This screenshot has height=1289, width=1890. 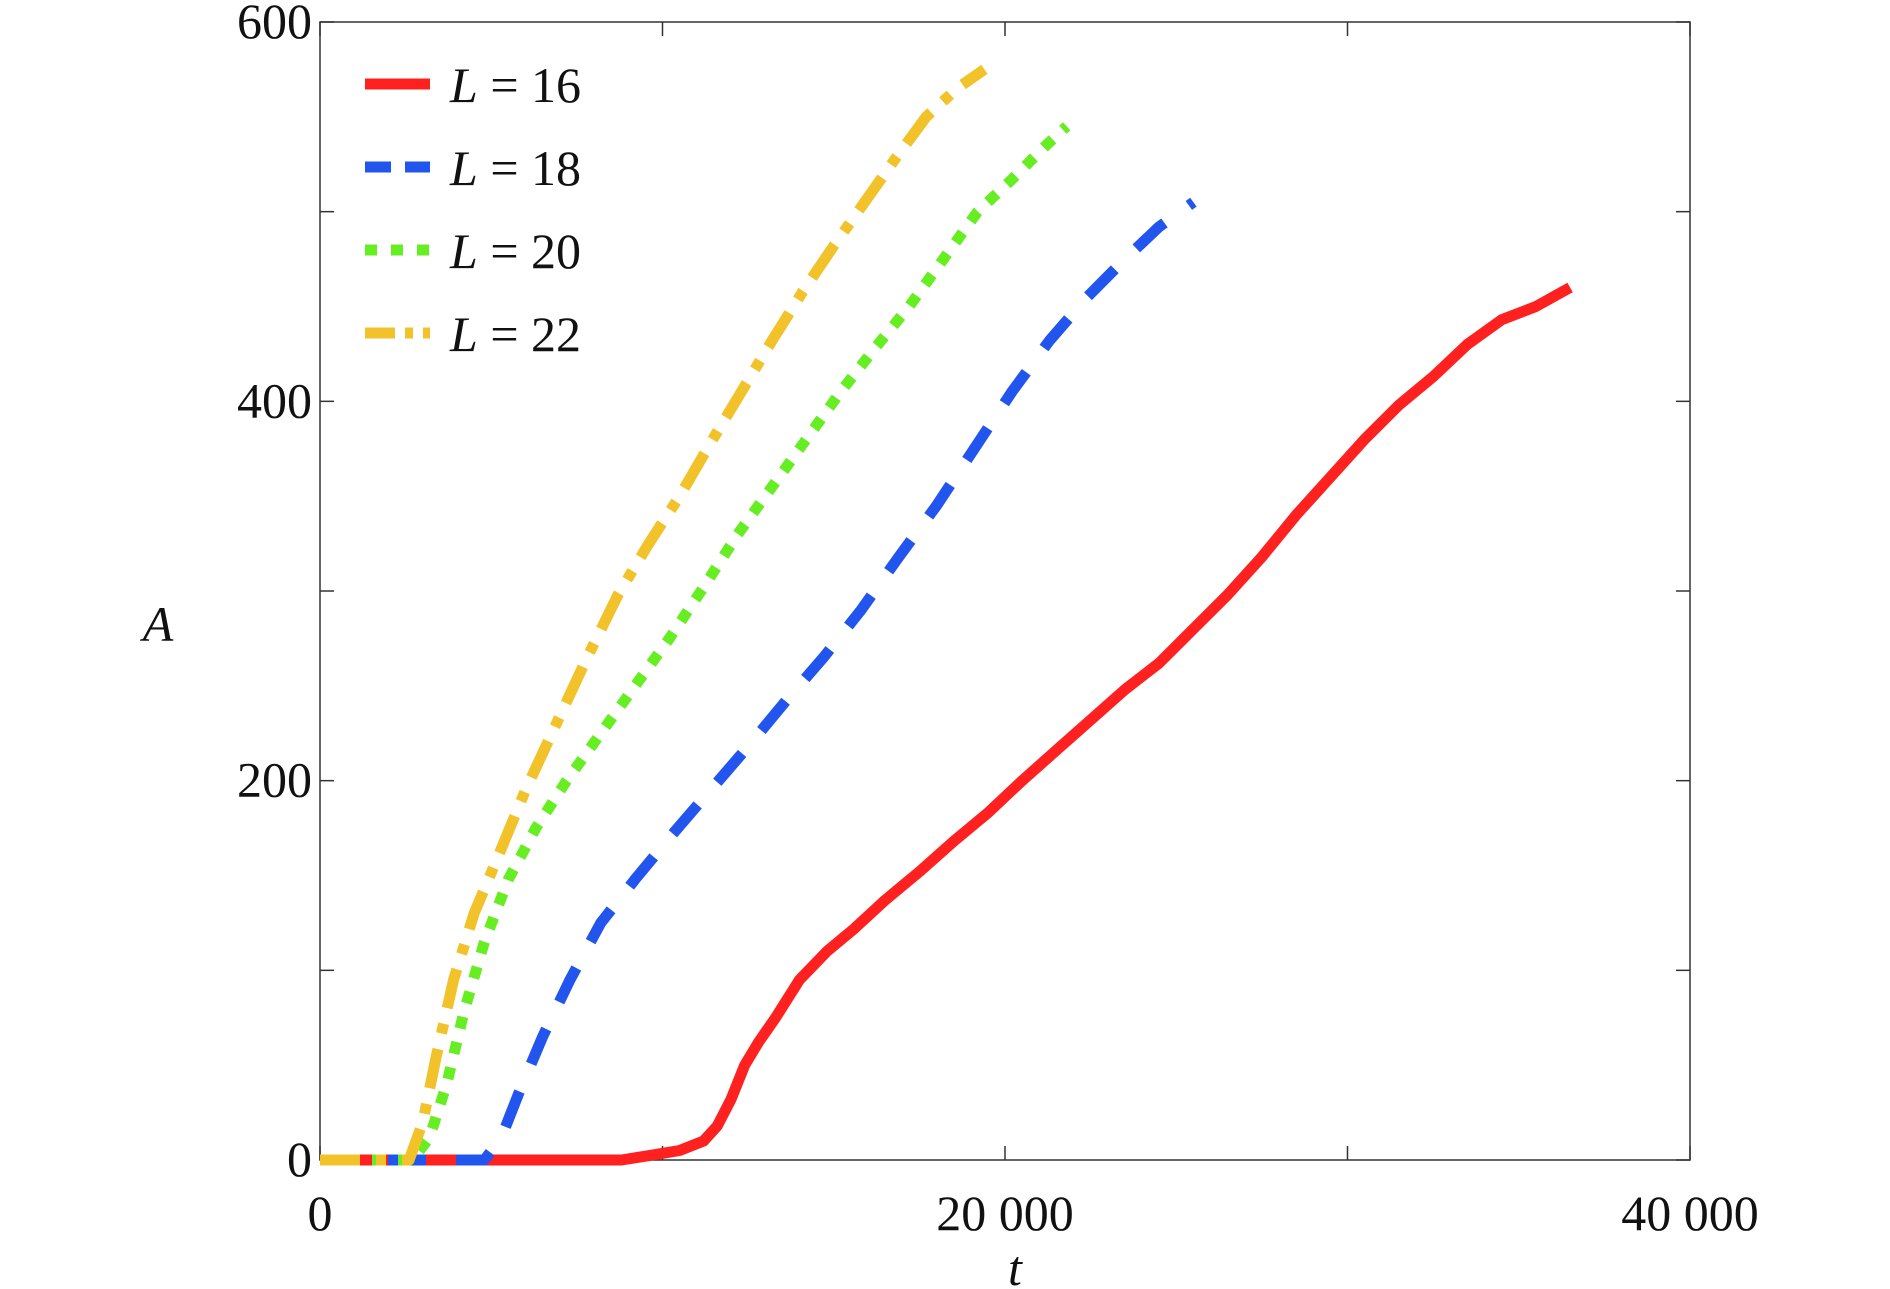 What do you see at coordinates (529, 85) in the screenshot?
I see `legend-value: = 16` at bounding box center [529, 85].